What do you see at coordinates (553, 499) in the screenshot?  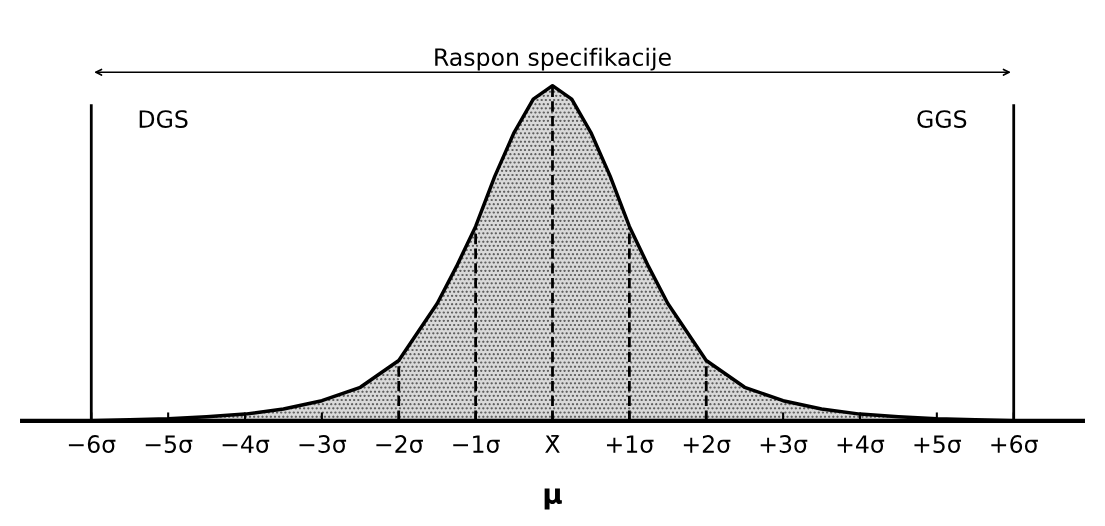 I see `x-axis-title: μ` at bounding box center [553, 499].